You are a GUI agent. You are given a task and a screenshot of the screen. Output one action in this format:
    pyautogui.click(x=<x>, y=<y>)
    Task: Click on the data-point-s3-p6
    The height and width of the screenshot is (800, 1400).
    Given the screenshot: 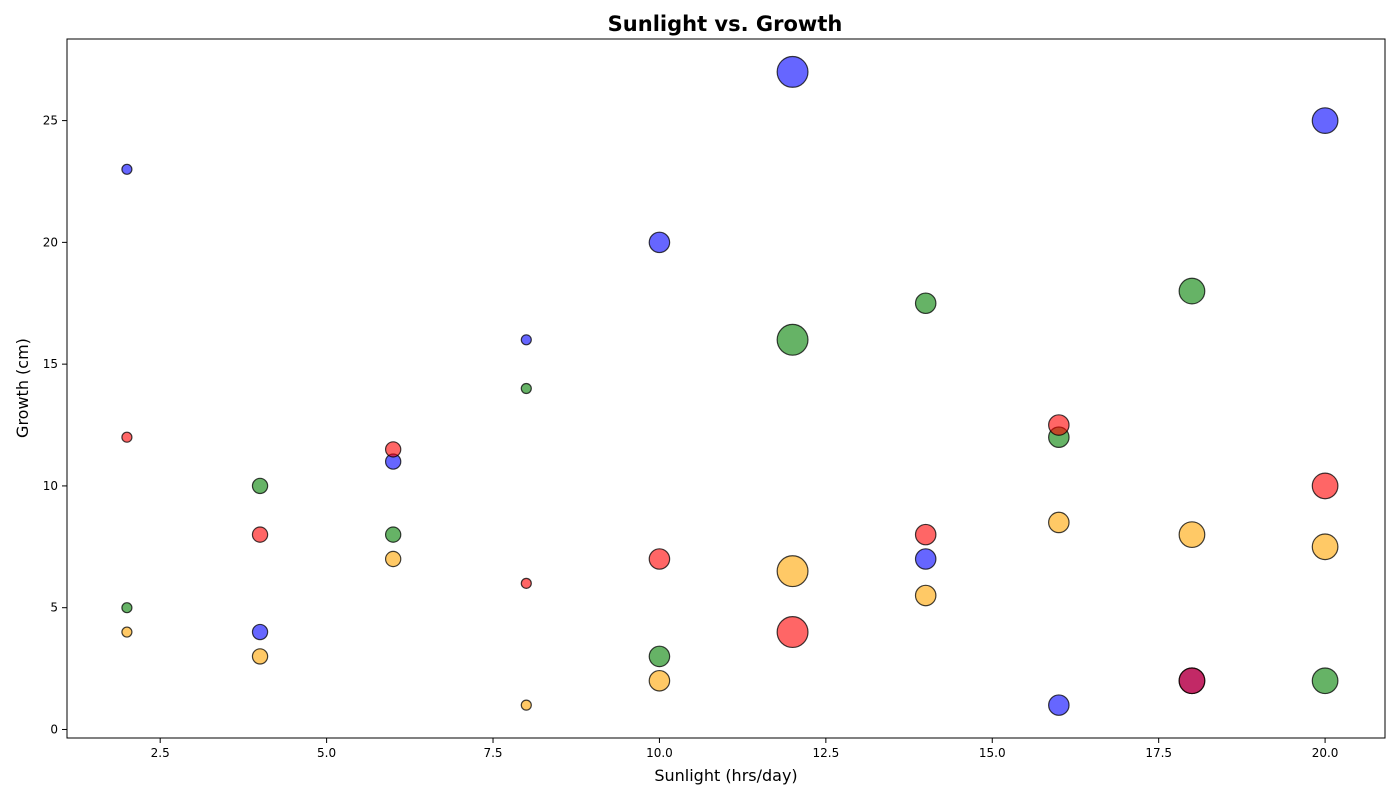 What is the action you would take?
    pyautogui.click(x=925, y=595)
    